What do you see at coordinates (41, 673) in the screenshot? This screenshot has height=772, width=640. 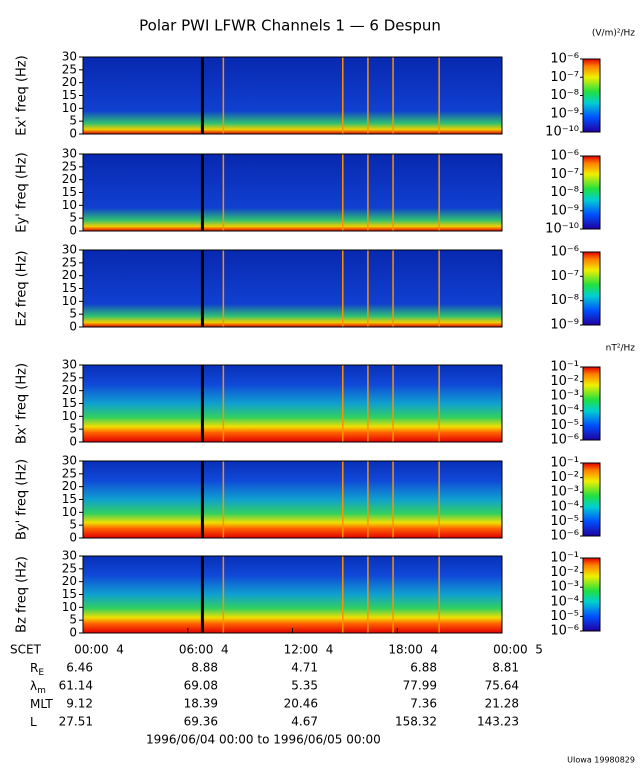 I see `ephemeris-subscript: E` at bounding box center [41, 673].